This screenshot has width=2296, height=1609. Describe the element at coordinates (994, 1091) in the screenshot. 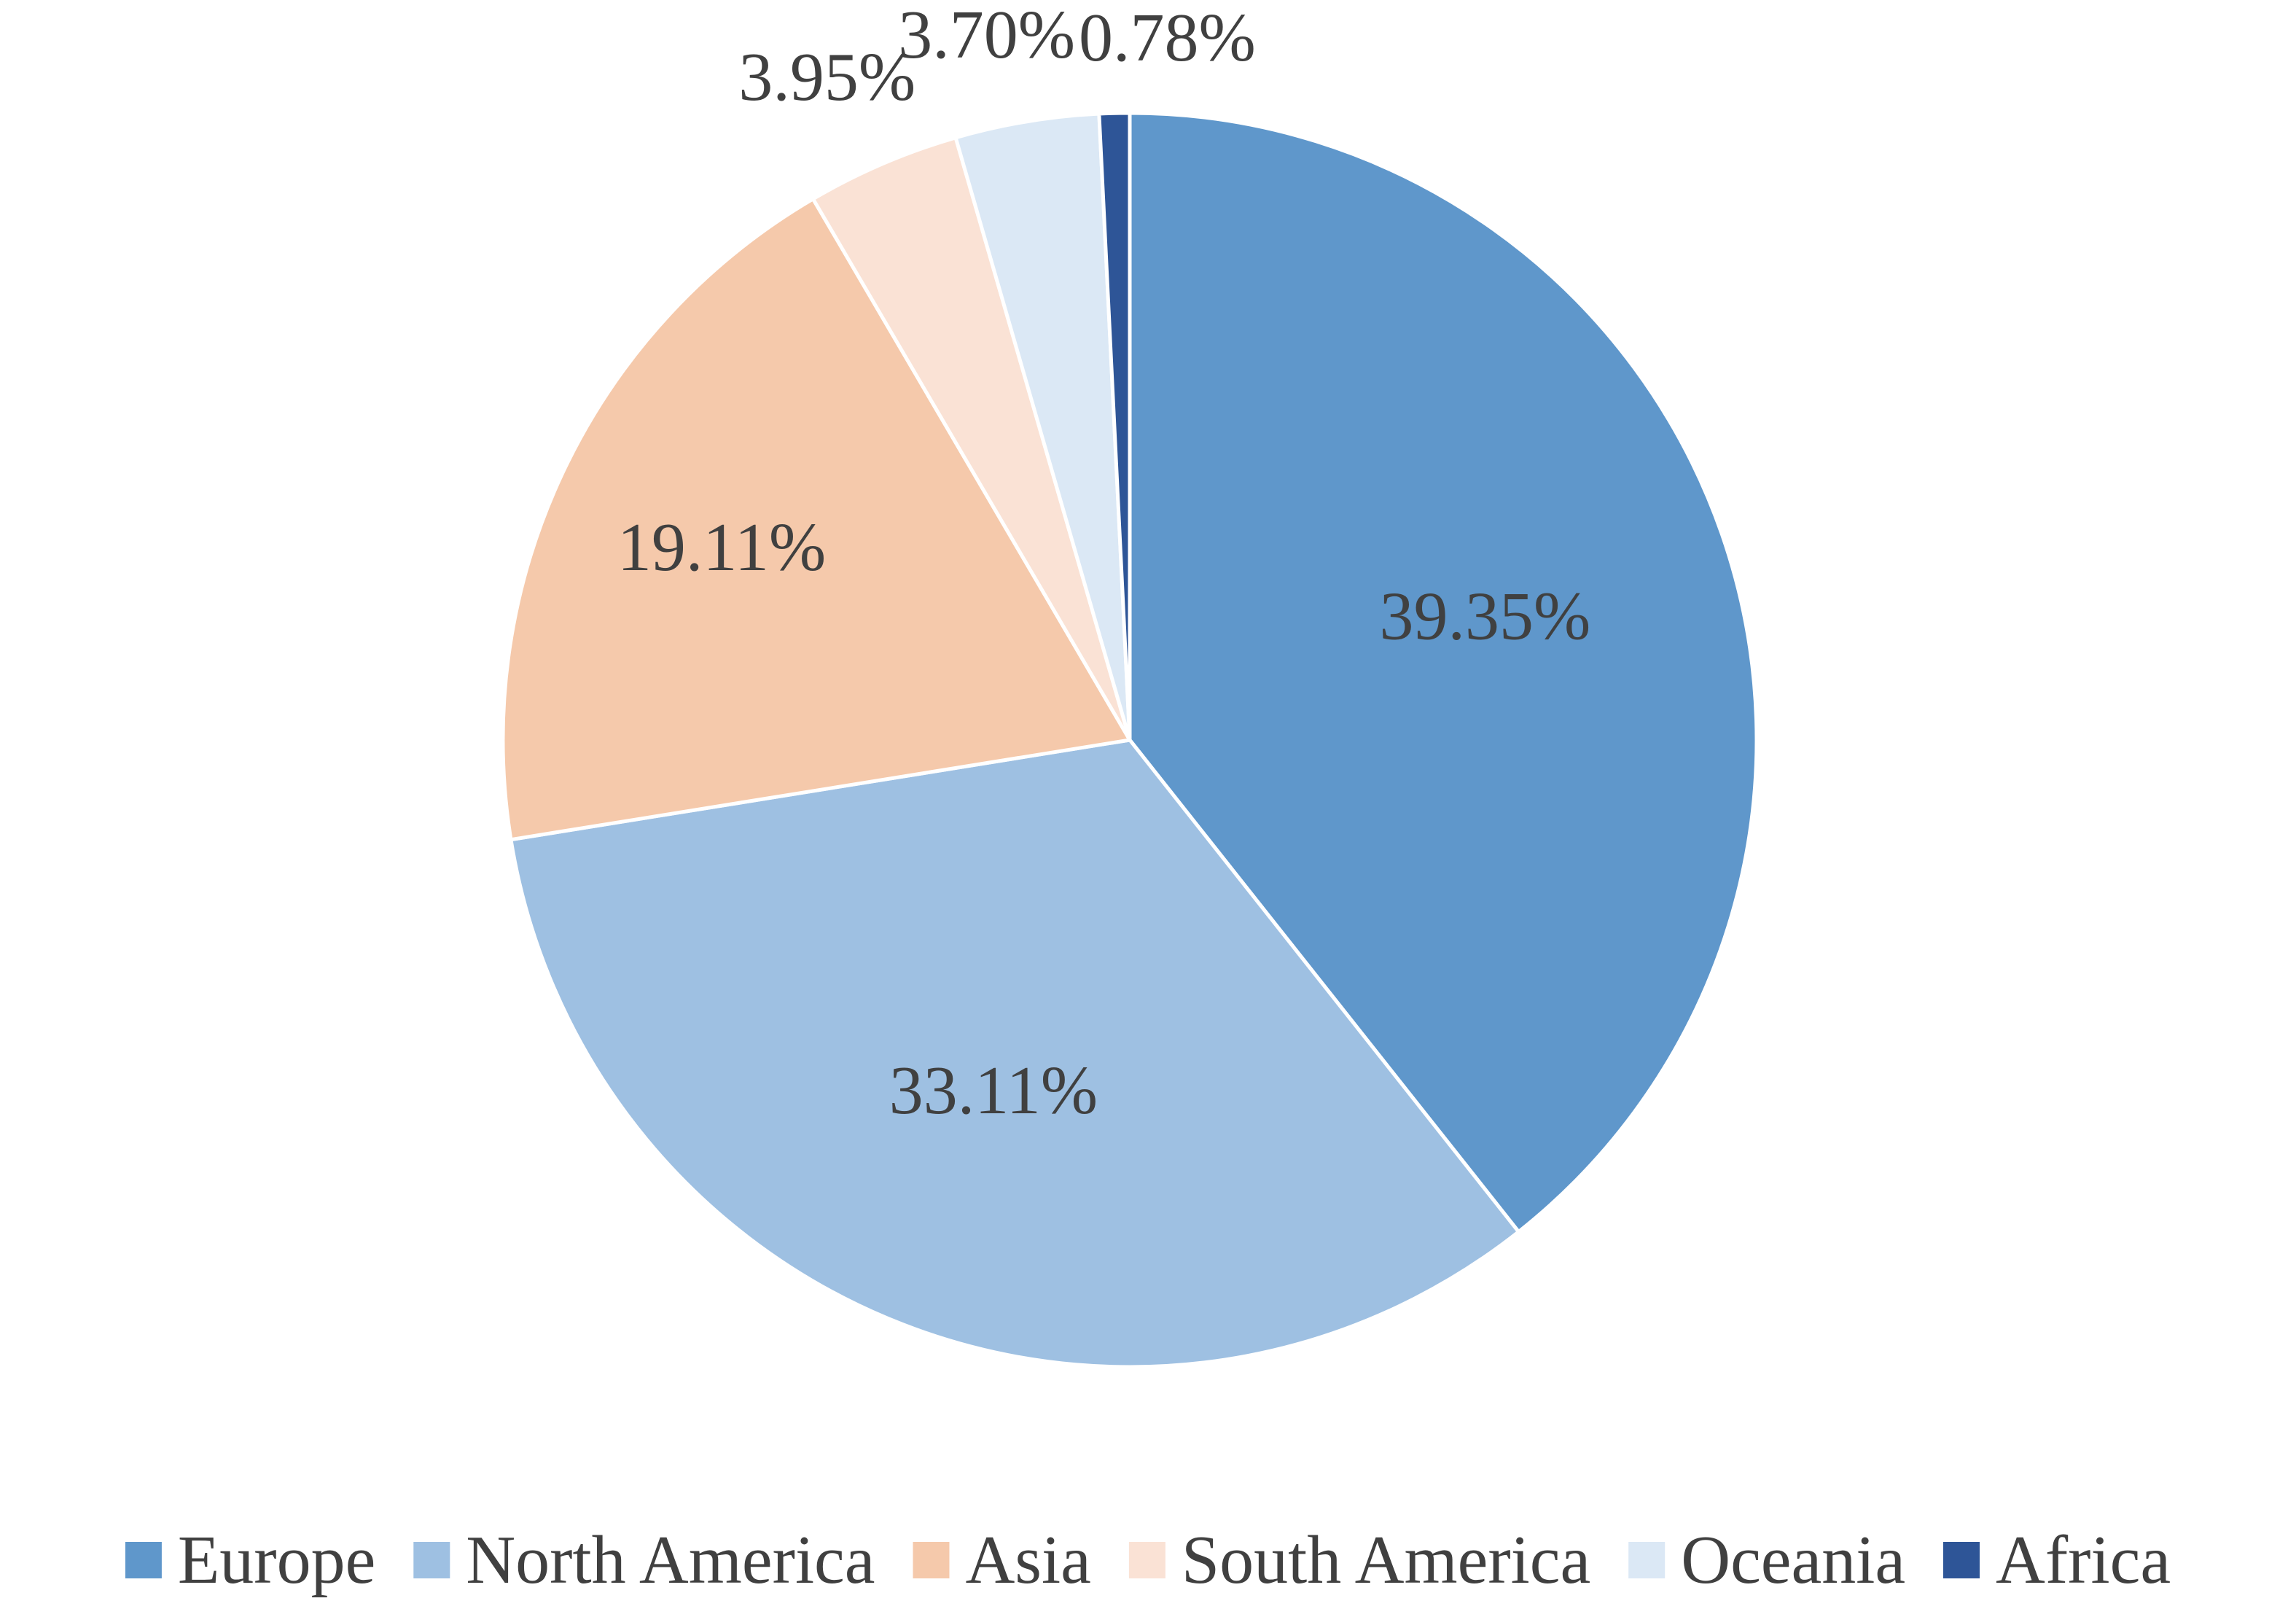

I see `data-label-north-america: 33.11%` at that location.